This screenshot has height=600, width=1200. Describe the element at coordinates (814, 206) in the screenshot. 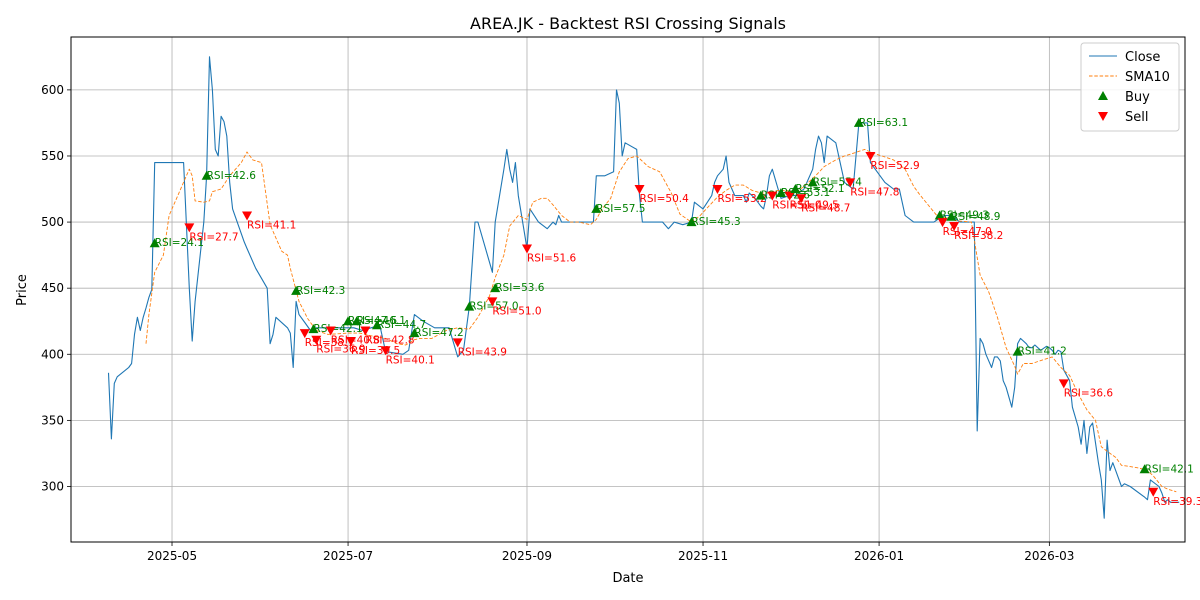

I see `sell-rsi-label: RSI=49.5` at that location.